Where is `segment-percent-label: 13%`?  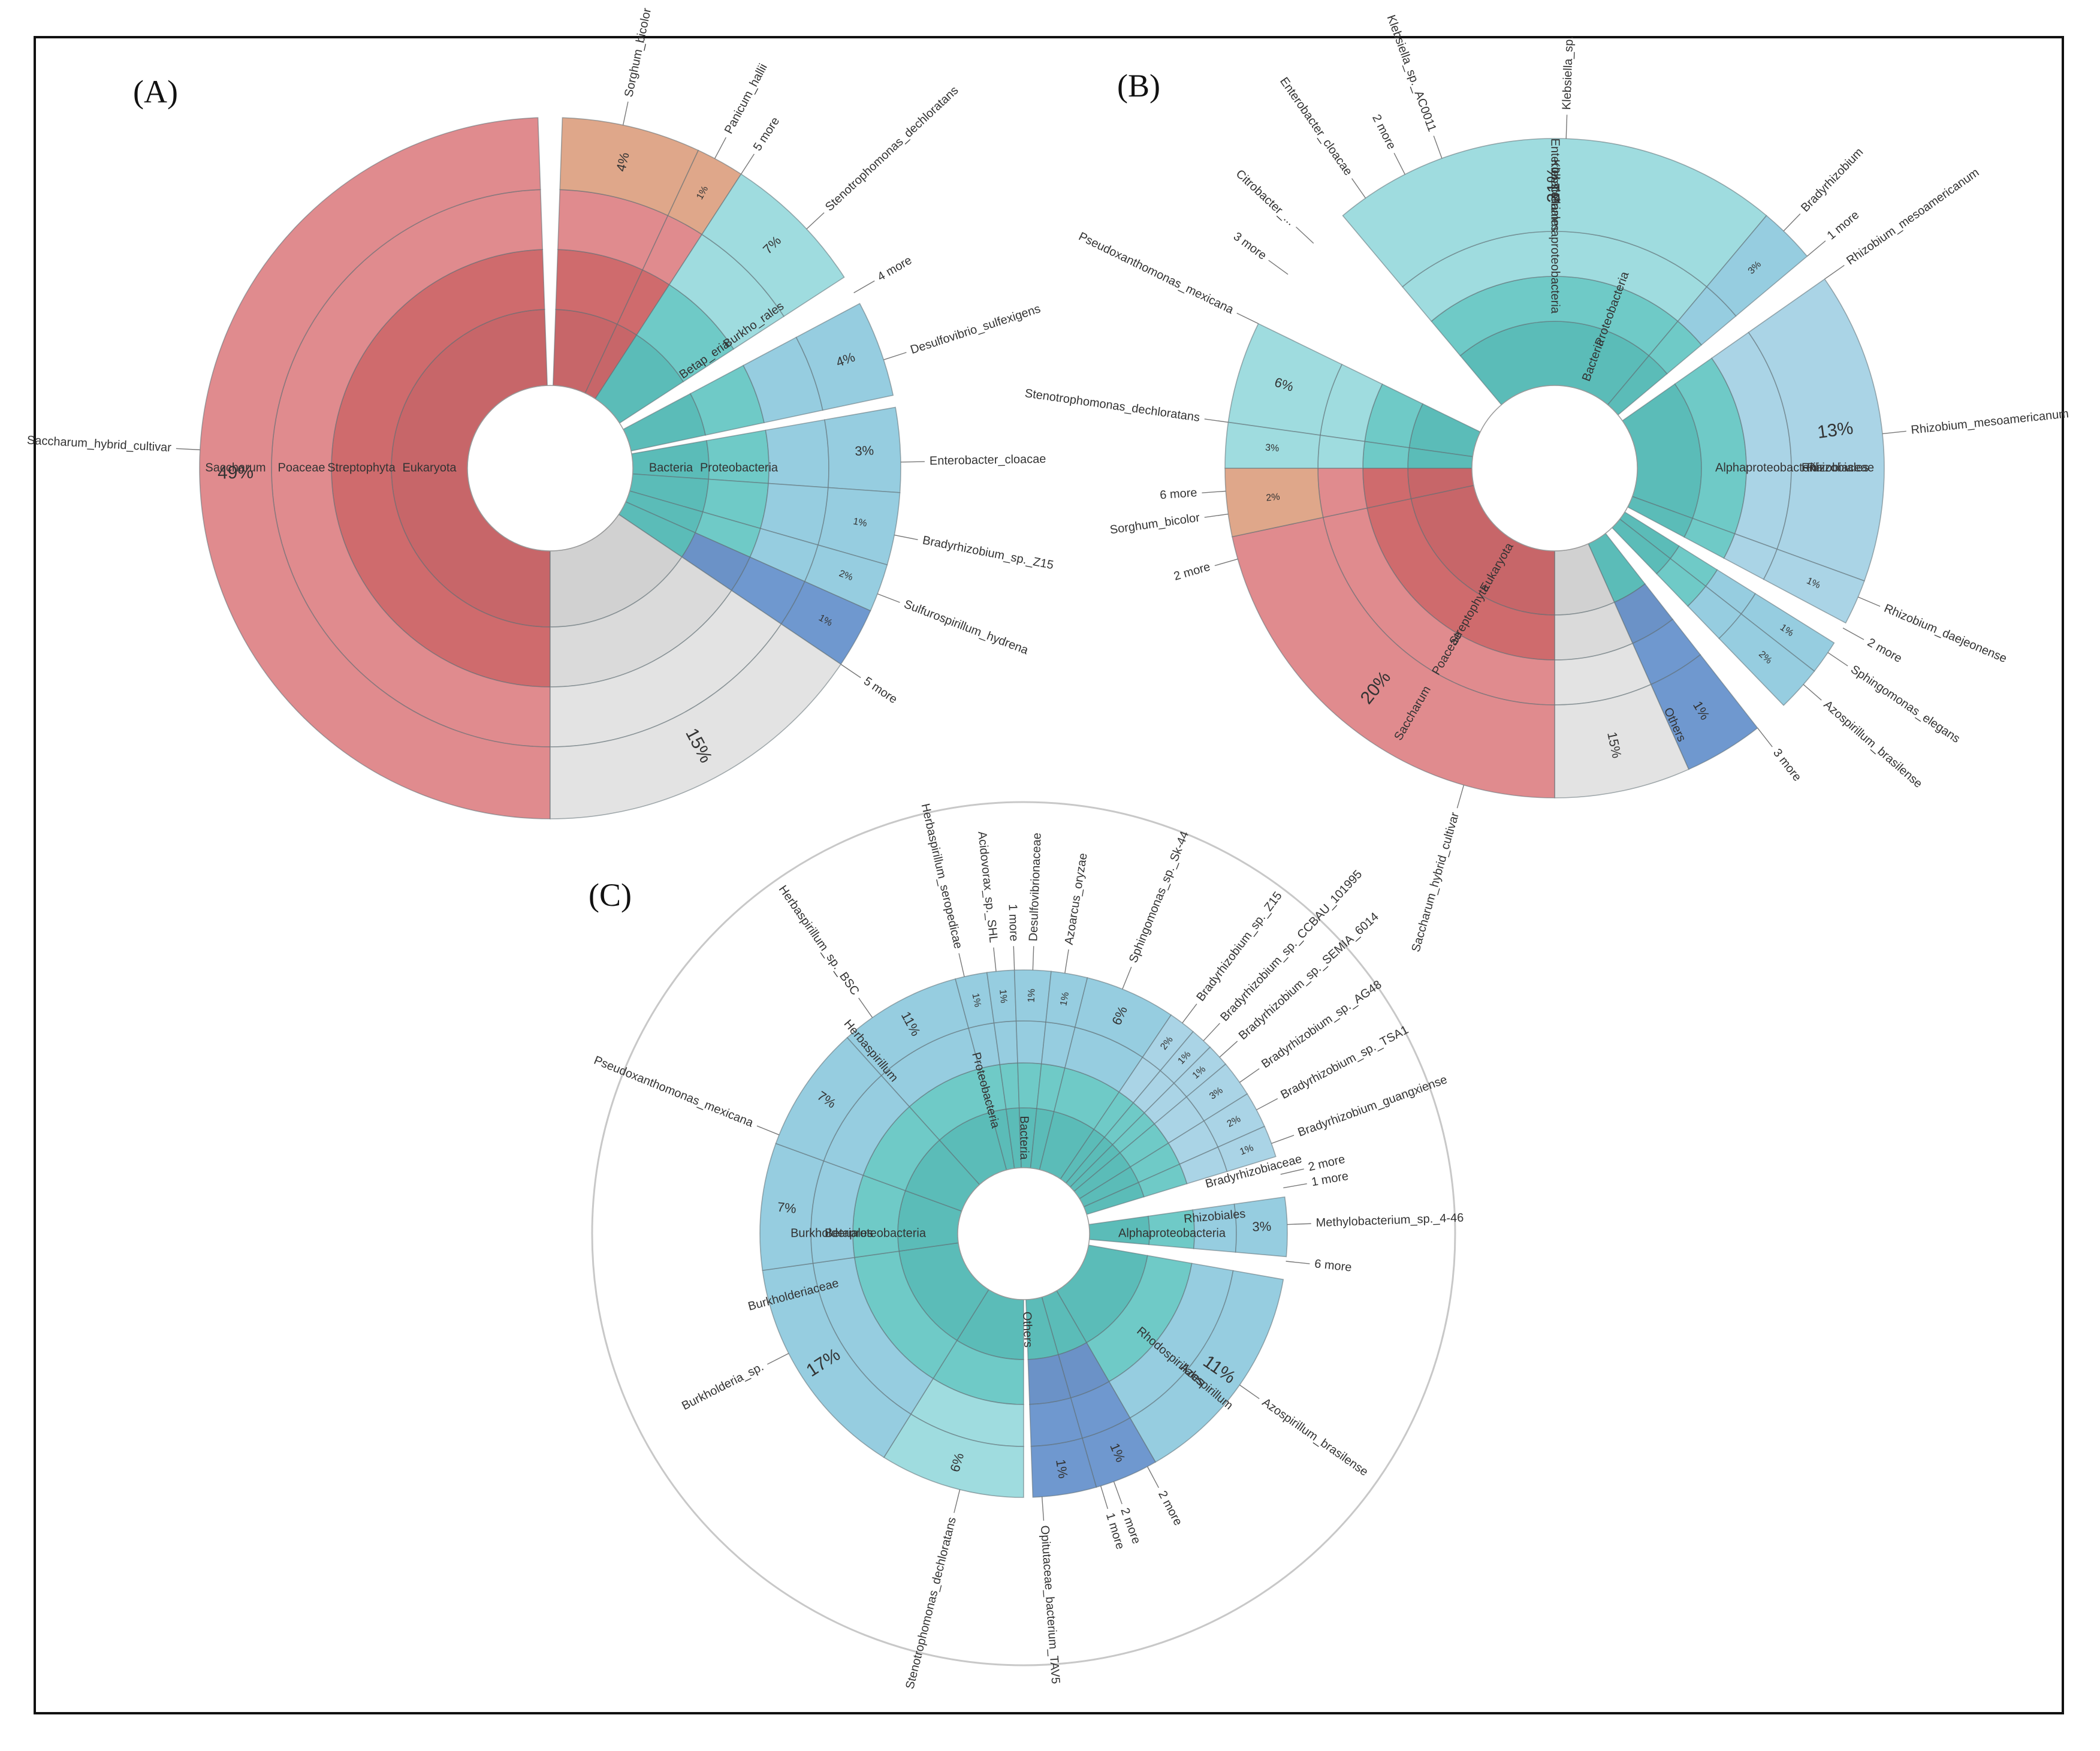 segment-percent-label: 13% is located at coordinates (1835, 430).